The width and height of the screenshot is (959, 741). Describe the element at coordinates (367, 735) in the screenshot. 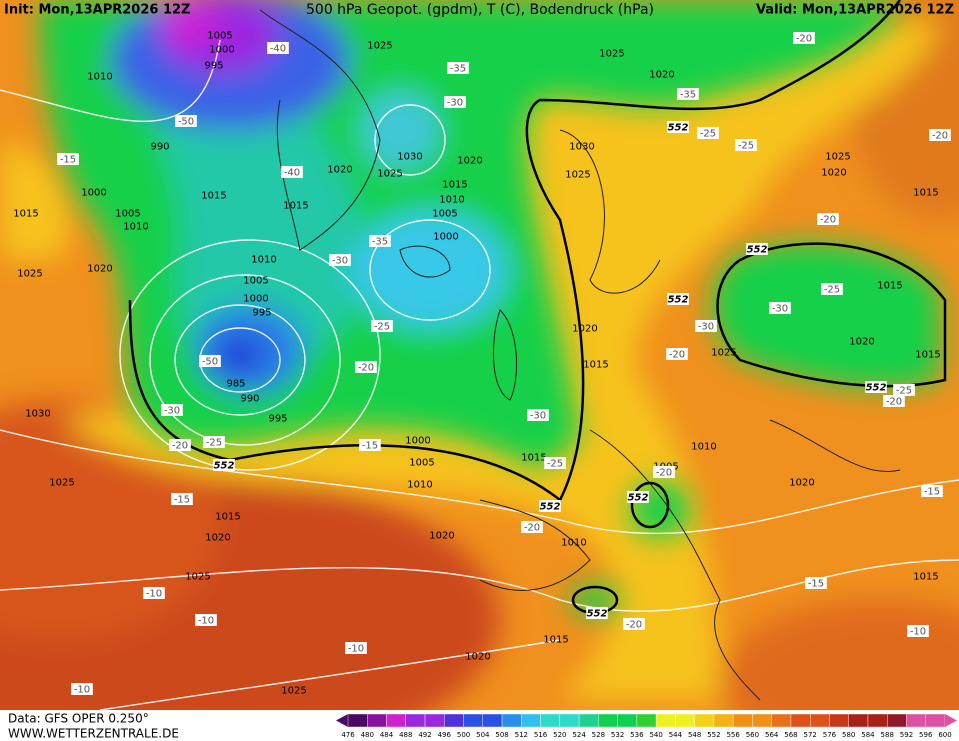

I see `colorbar-label: 480` at that location.